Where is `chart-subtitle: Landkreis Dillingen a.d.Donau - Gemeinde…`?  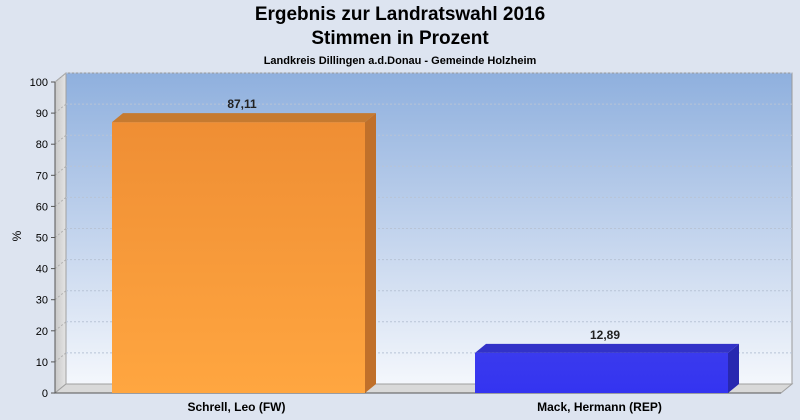 chart-subtitle: Landkreis Dillingen a.d.Donau - Gemeinde… is located at coordinates (400, 61).